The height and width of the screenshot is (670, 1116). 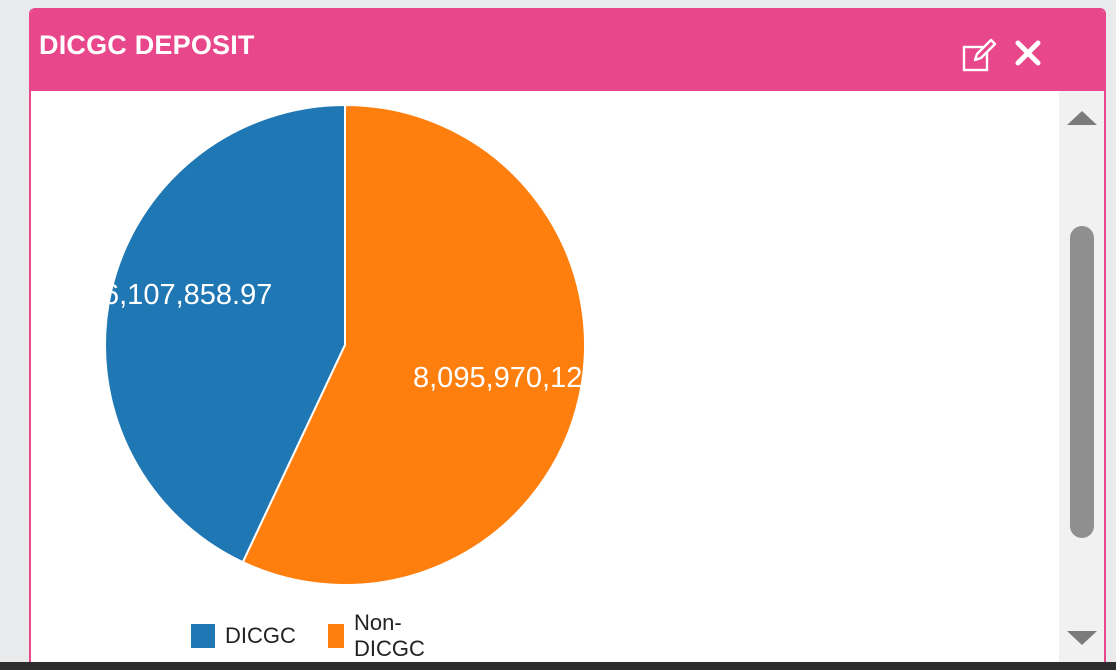 I want to click on pie-label-dicgc: 6,107,858.97, so click(x=187, y=295).